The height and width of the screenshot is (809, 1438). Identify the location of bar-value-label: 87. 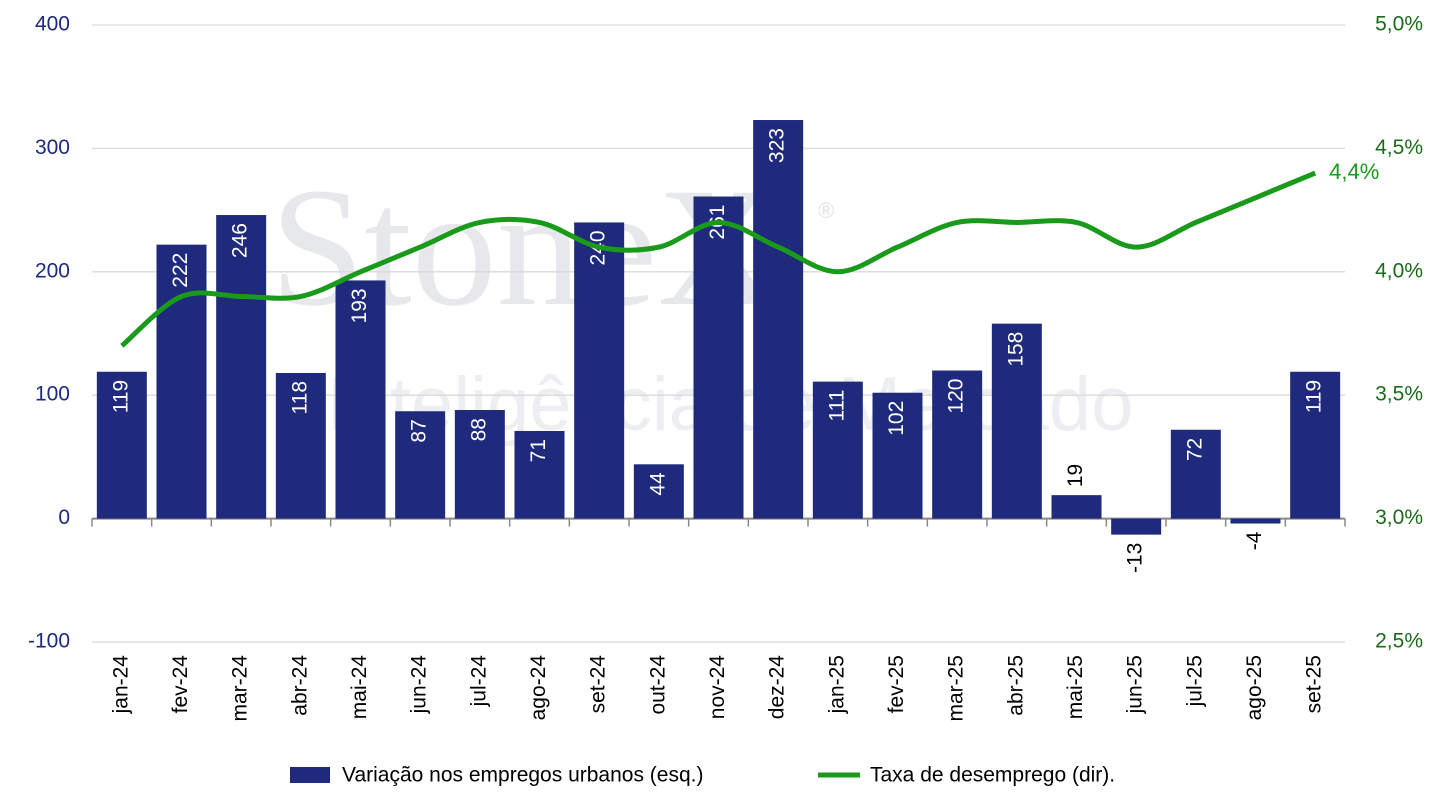
(419, 430).